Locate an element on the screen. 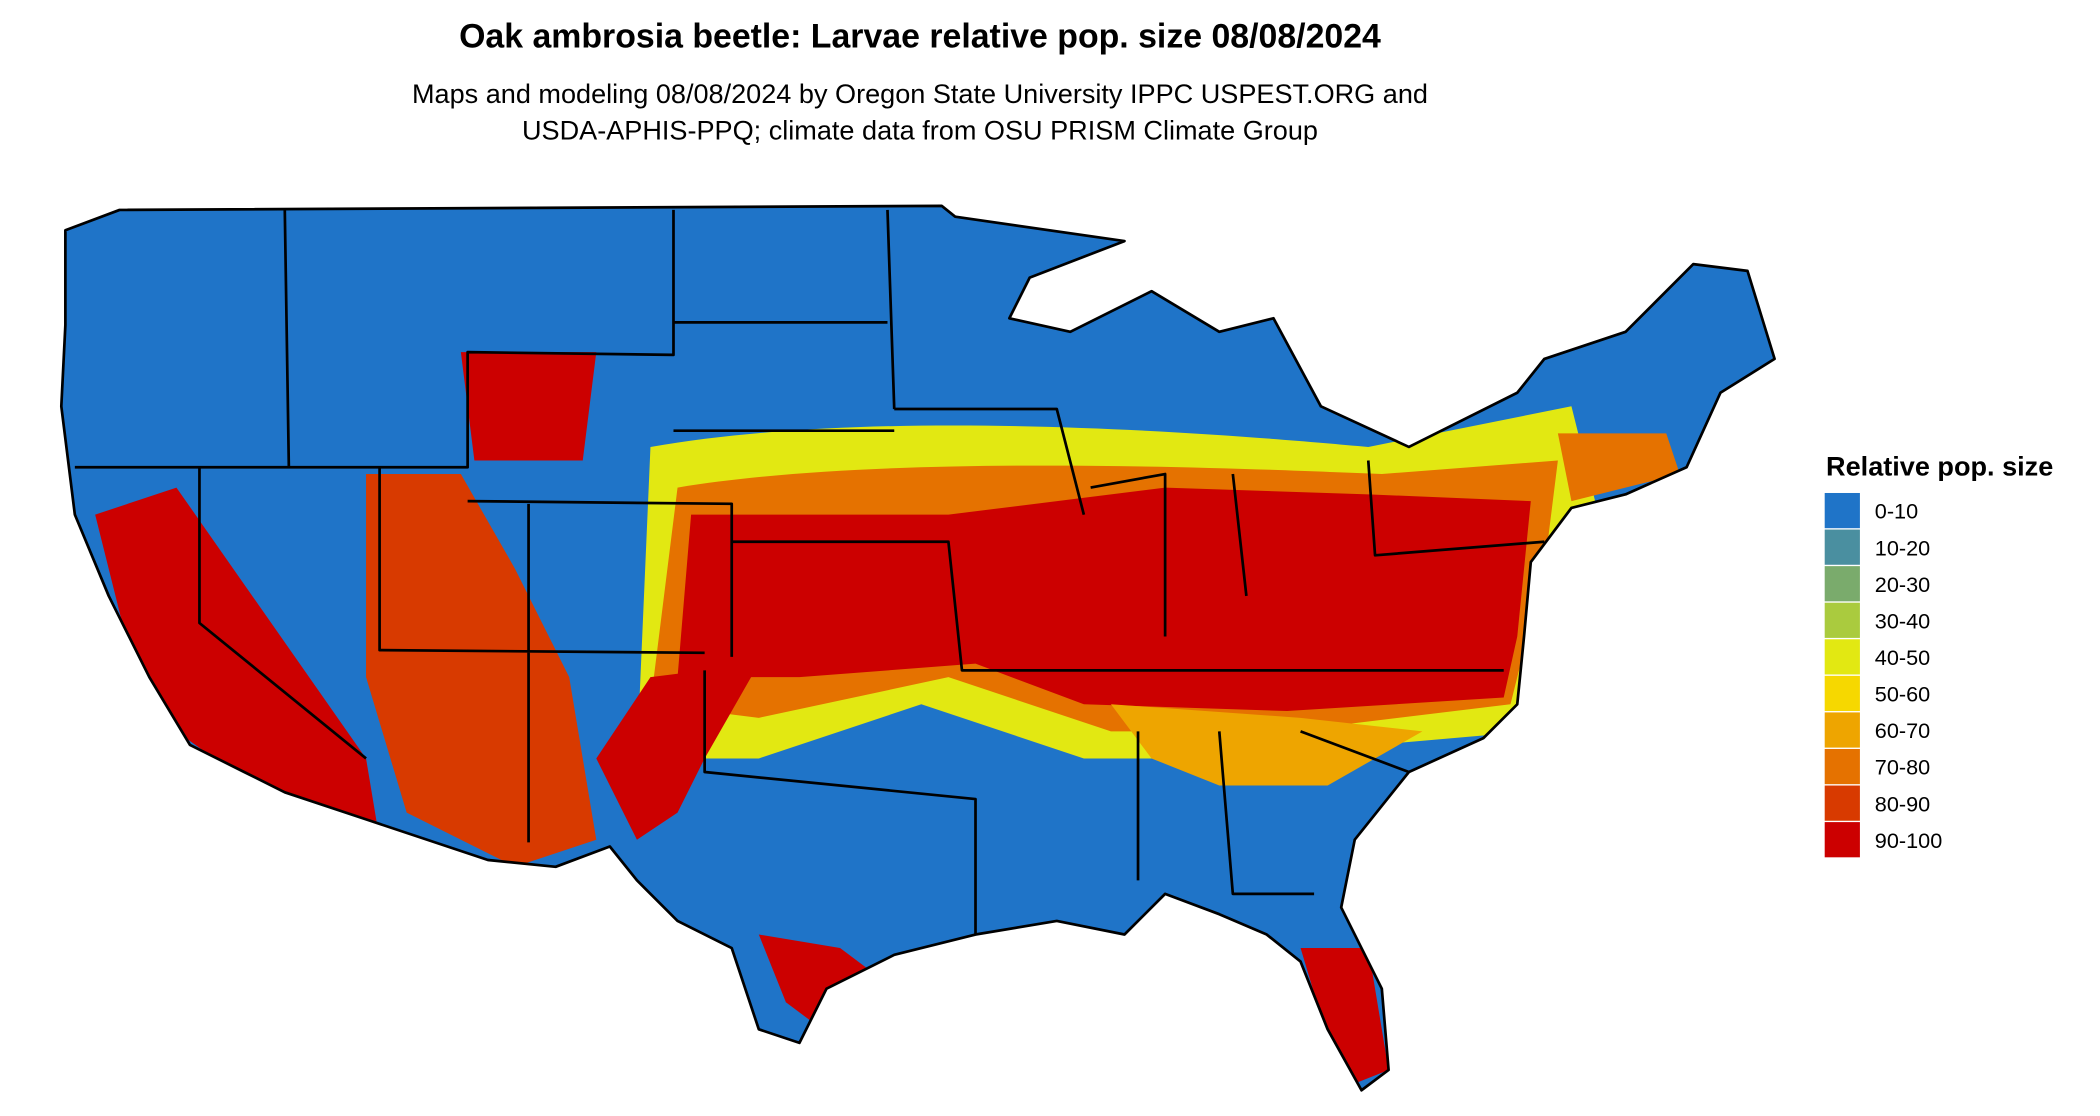 The image size is (2100, 1116). legend-label: 30-40 is located at coordinates (1902, 620).